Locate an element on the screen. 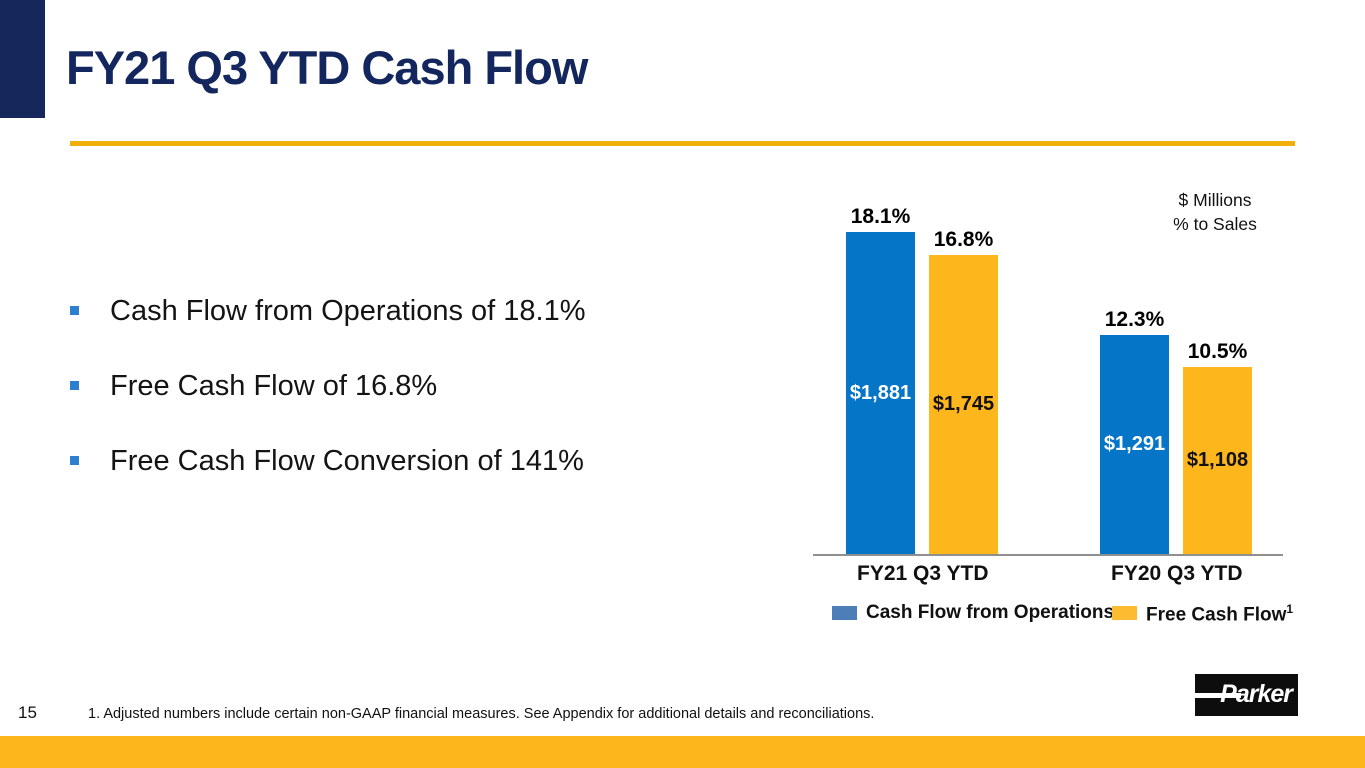  legend-swatch-free-cash-flow is located at coordinates (1124, 613).